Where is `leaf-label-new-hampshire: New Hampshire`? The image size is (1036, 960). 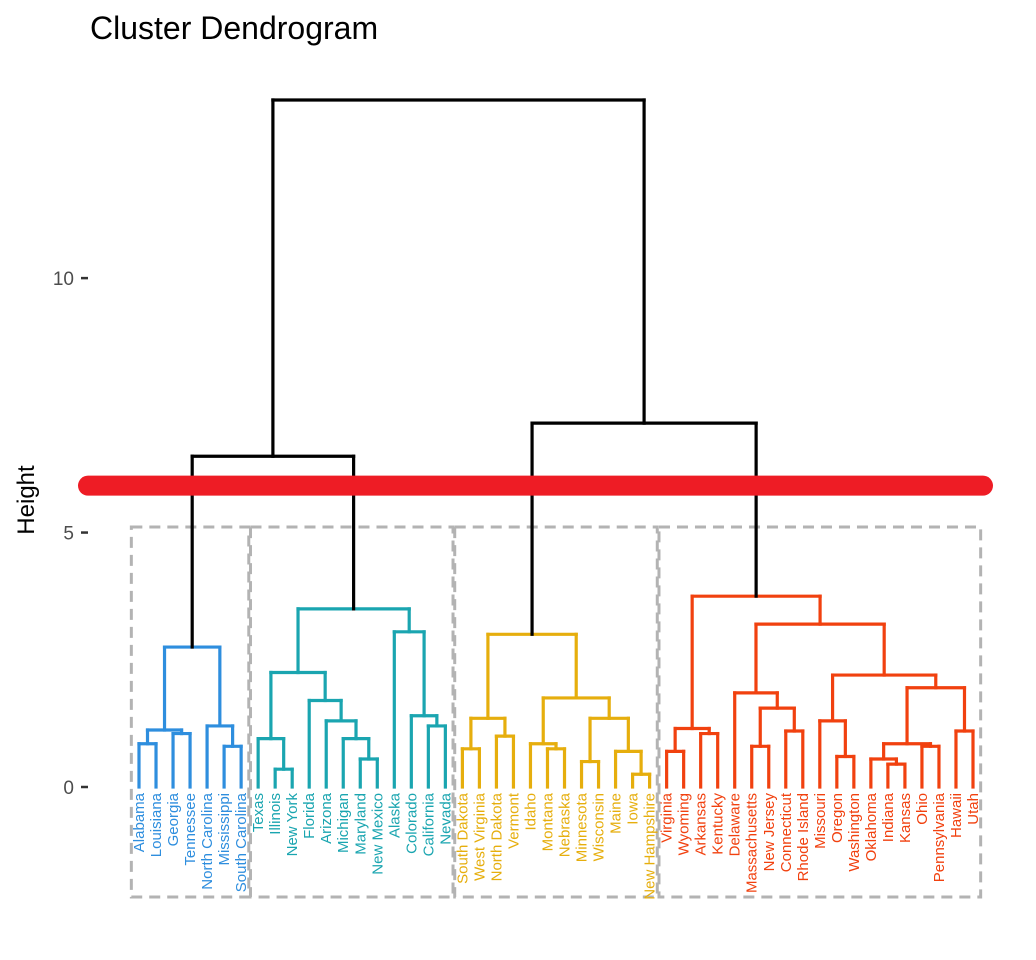
leaf-label-new-hampshire: New Hampshire is located at coordinates (650, 846).